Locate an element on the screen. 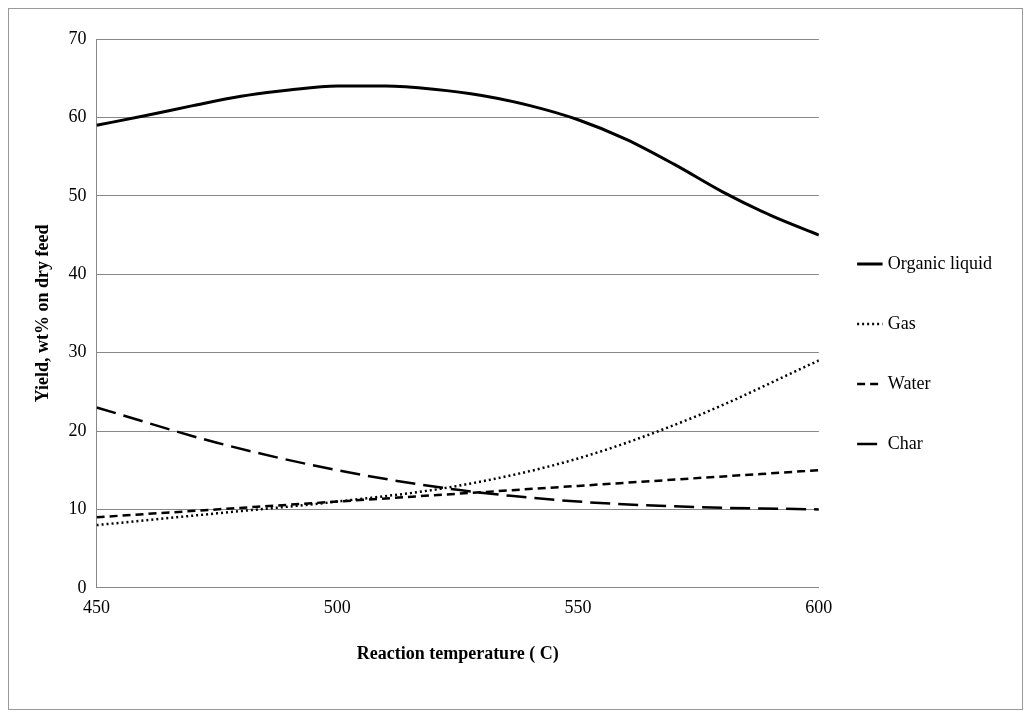  y-tick-label: 0 is located at coordinates (82, 586).